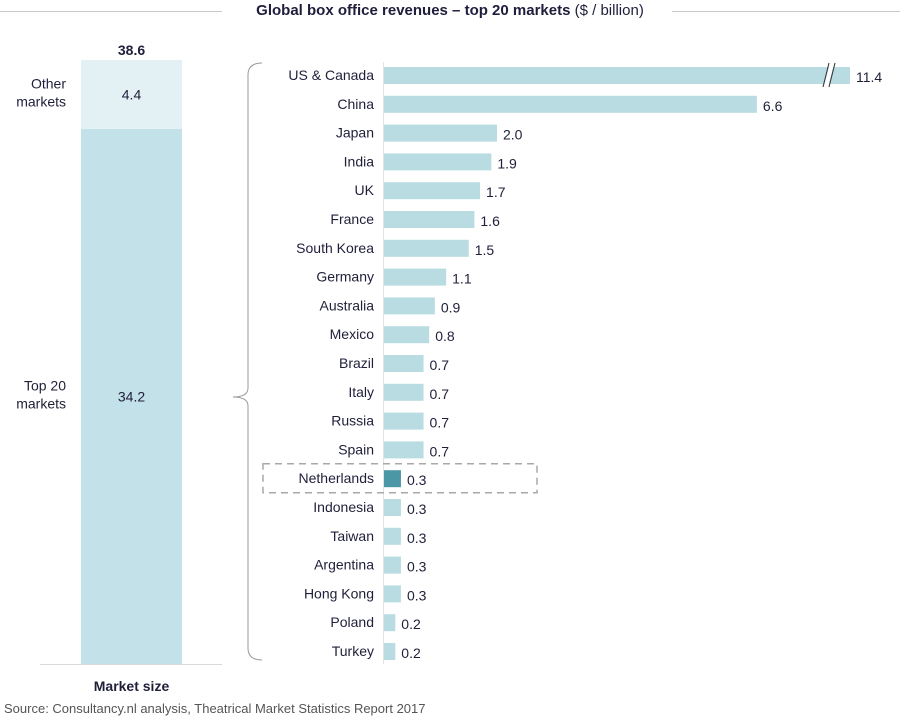 The image size is (900, 724). I want to click on bar-value-label: 1.6, so click(490, 221).